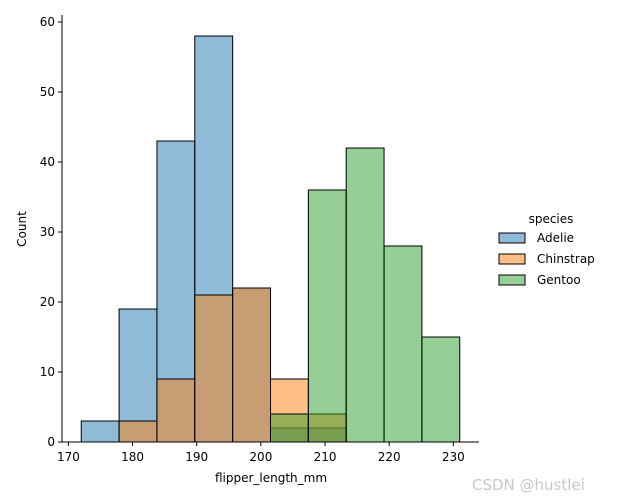 This screenshot has width=617, height=500. What do you see at coordinates (22, 229) in the screenshot?
I see `y-axis-label: Count` at bounding box center [22, 229].